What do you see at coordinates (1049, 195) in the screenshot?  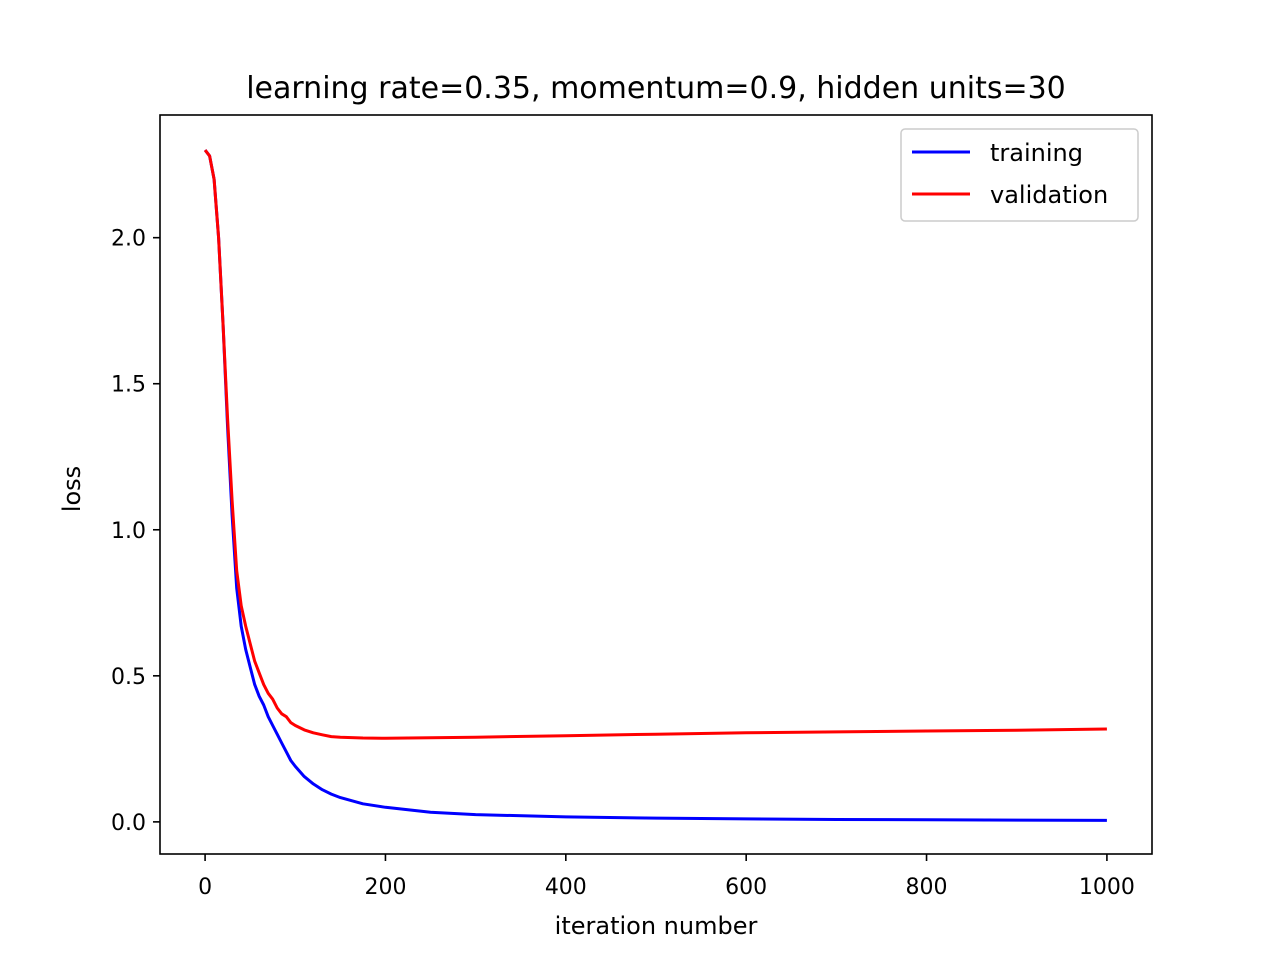 I see `legend-label-validation: validation` at bounding box center [1049, 195].